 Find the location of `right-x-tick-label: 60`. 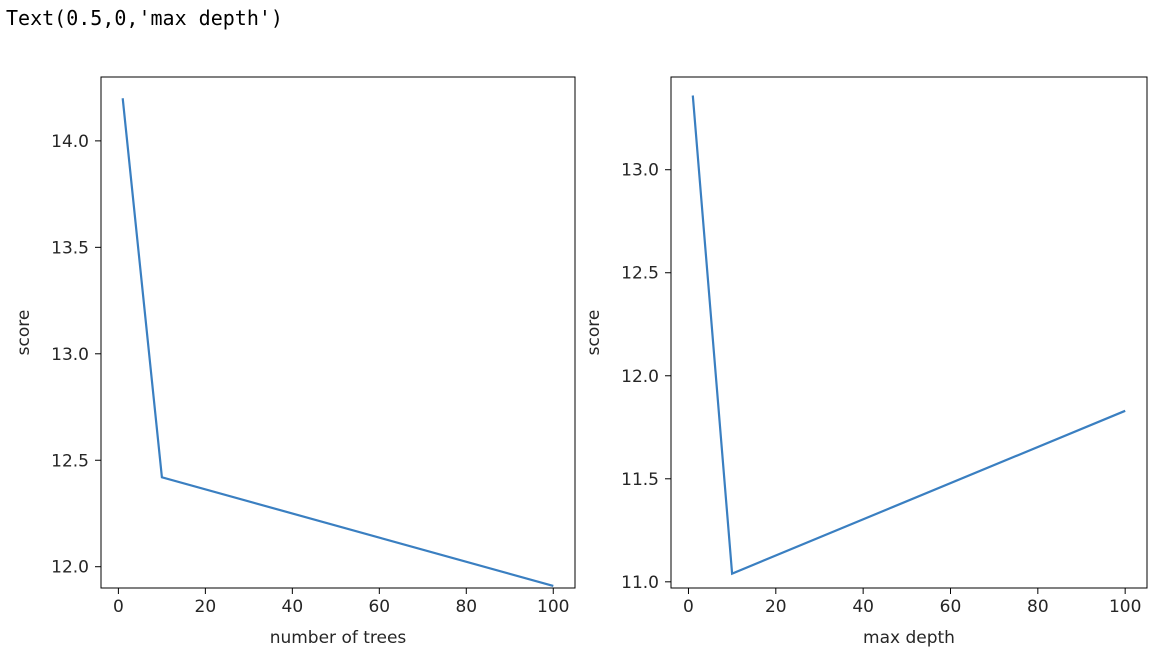

right-x-tick-label: 60 is located at coordinates (951, 607).